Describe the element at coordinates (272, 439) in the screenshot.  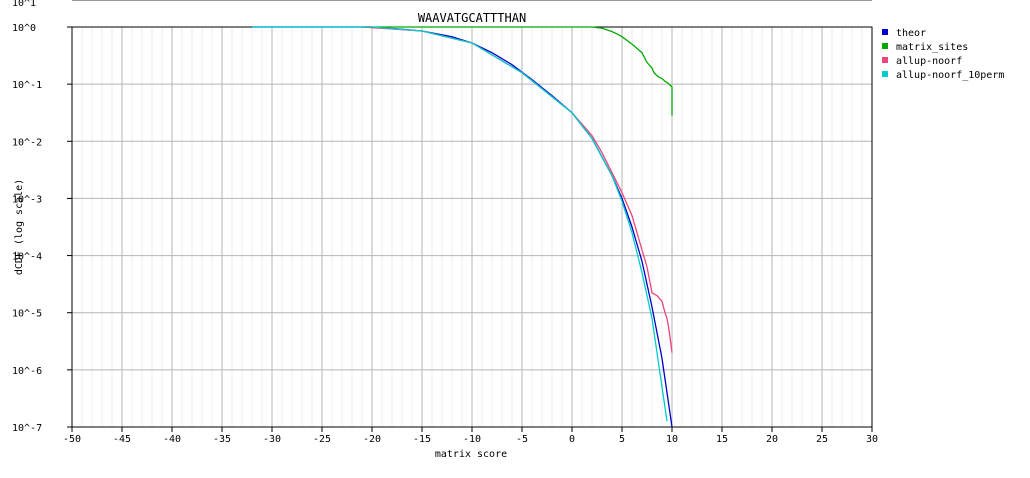
I see `x-tick-label: -30` at that location.